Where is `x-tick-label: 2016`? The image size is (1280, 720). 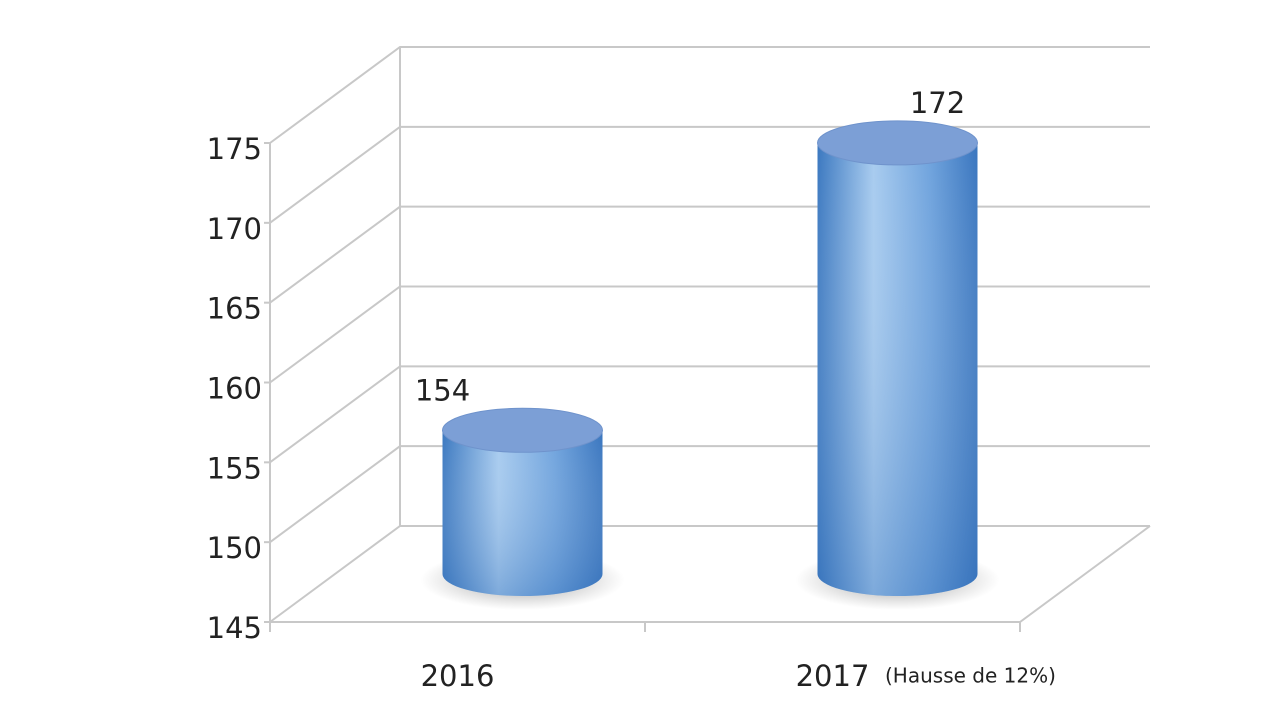
x-tick-label: 2016 is located at coordinates (458, 676).